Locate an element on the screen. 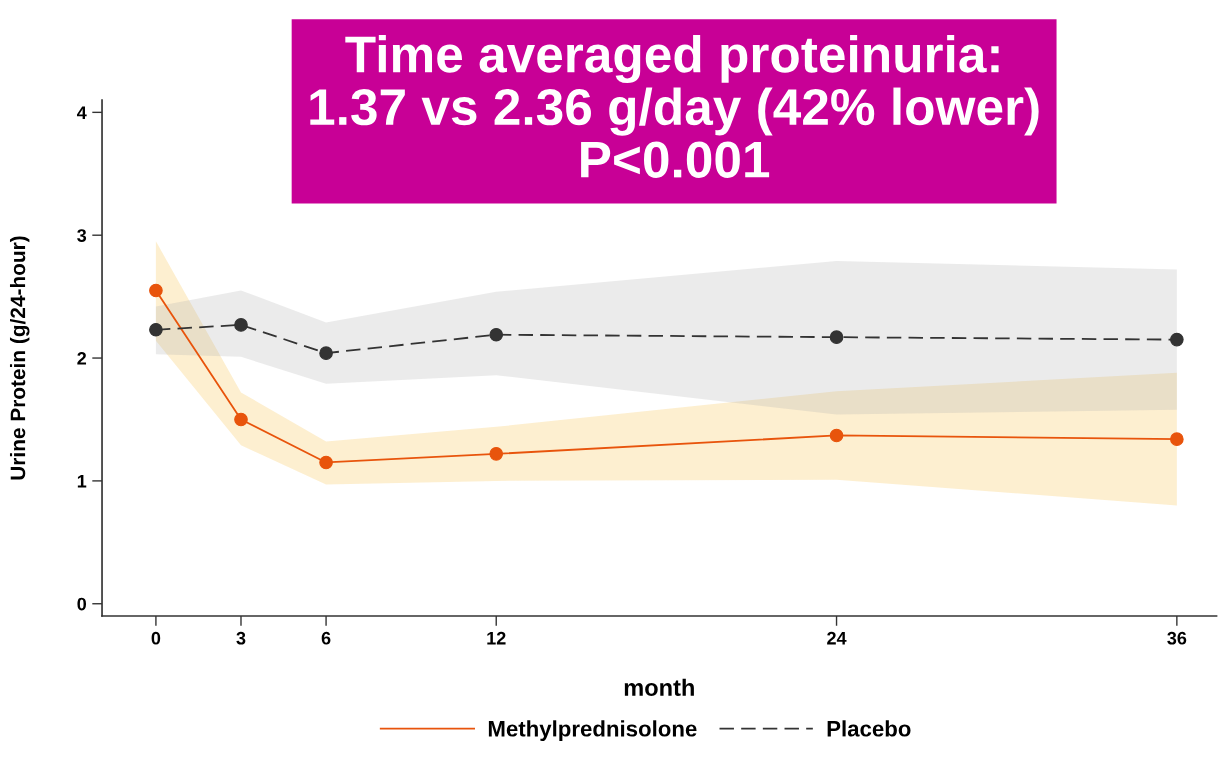 Image resolution: width=1219 pixels, height=761 pixels. y-tick-label: 1 is located at coordinates (82, 481).